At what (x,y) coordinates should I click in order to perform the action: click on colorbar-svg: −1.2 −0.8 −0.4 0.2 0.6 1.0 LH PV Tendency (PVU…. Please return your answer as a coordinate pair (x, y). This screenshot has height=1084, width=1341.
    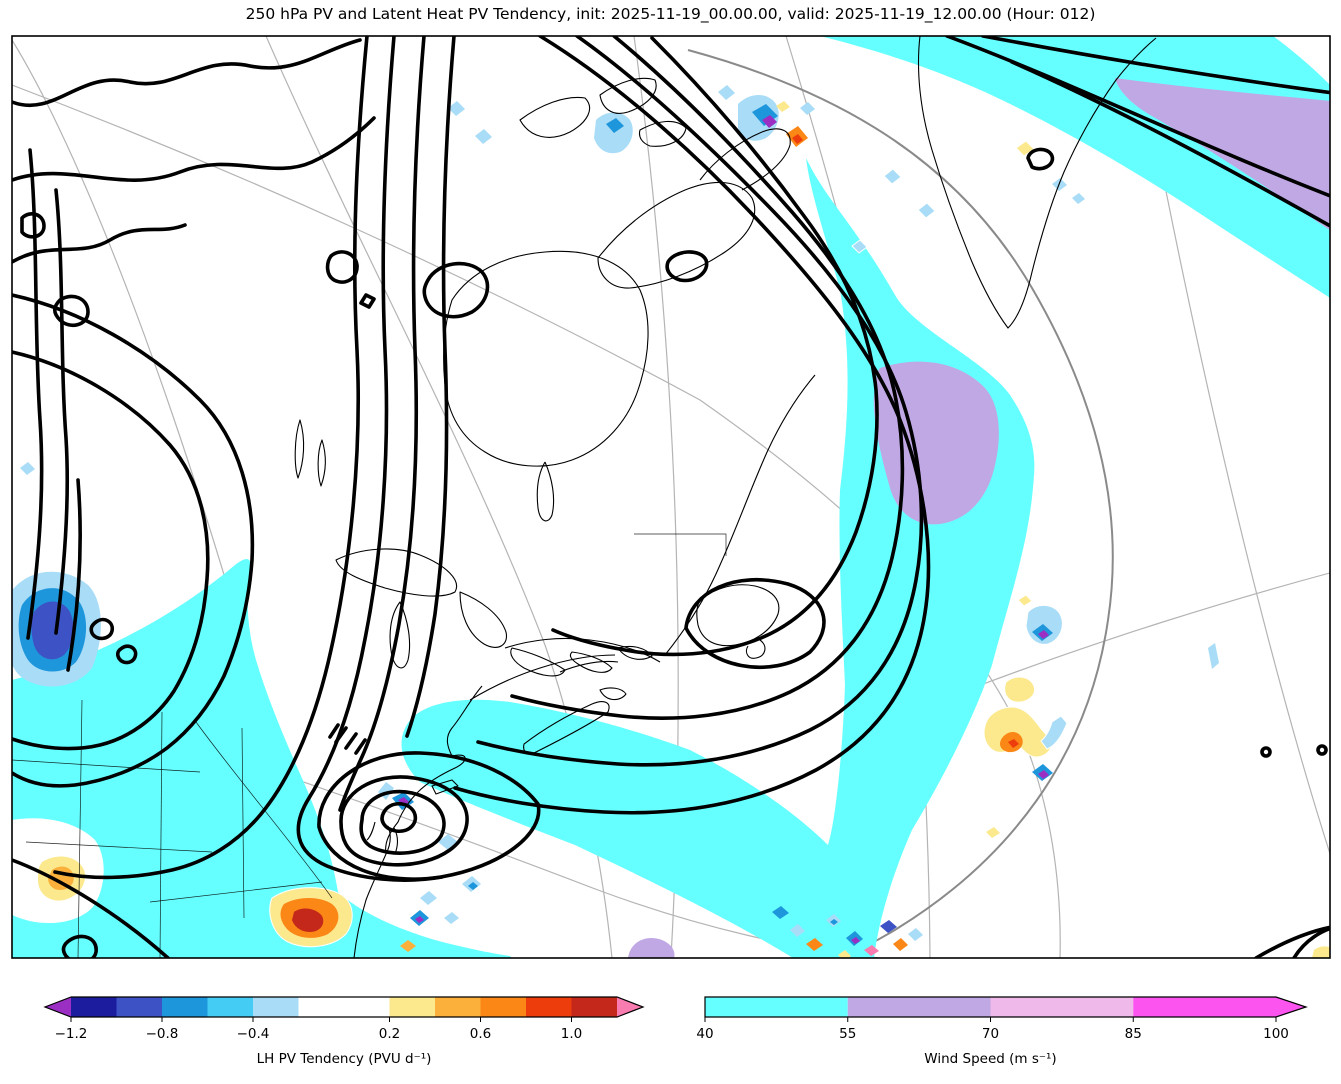
    Looking at the image, I should click on (344, 1031).